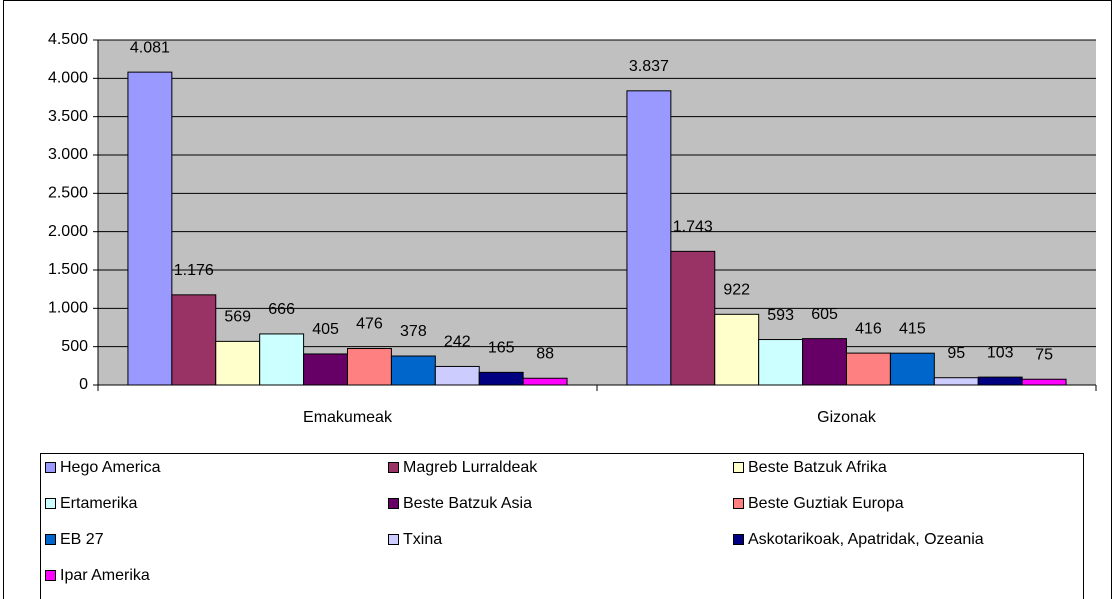 The width and height of the screenshot is (1114, 599). I want to click on legend-label: EB 27, so click(82, 539).